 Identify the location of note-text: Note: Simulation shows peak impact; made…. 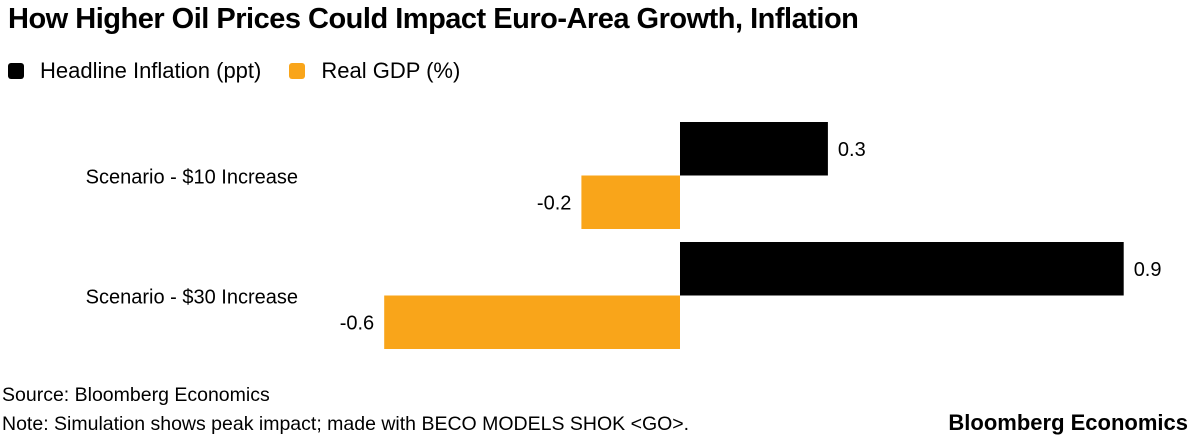
(346, 424).